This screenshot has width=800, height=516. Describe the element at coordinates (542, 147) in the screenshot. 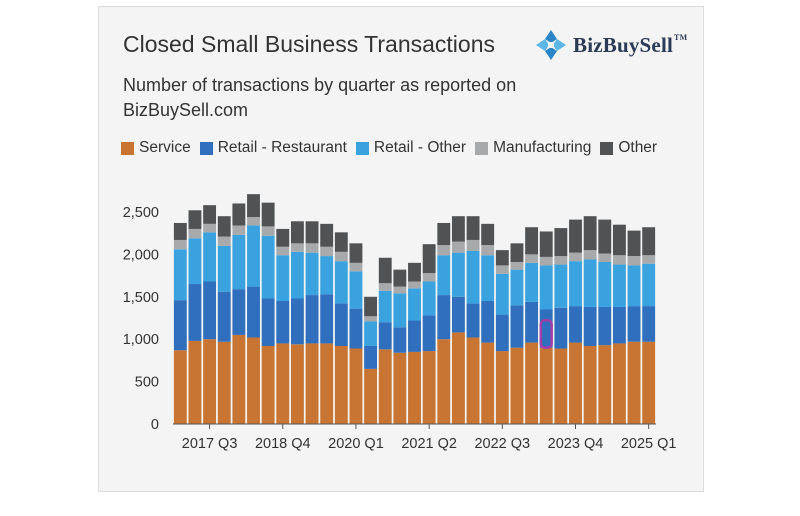

I see `legend-label-manufacturing: Manufacturing` at that location.